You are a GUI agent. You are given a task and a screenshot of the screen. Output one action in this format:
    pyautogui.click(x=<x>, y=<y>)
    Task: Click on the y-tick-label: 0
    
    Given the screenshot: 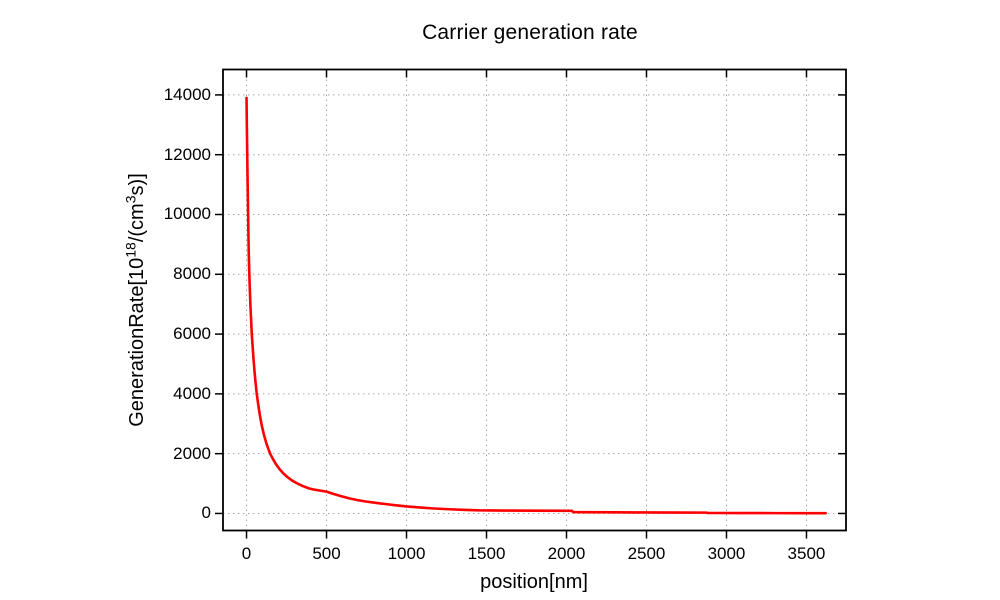 What is the action you would take?
    pyautogui.click(x=206, y=513)
    